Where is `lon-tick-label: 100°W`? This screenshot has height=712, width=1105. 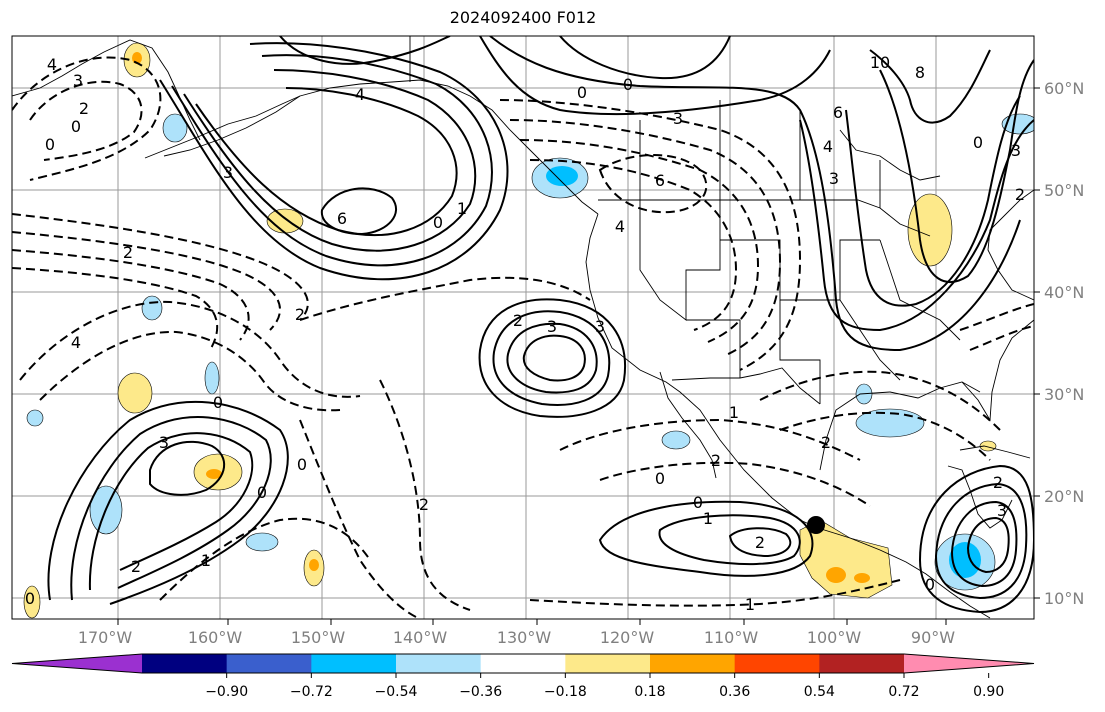
lon-tick-label: 100°W is located at coordinates (834, 637).